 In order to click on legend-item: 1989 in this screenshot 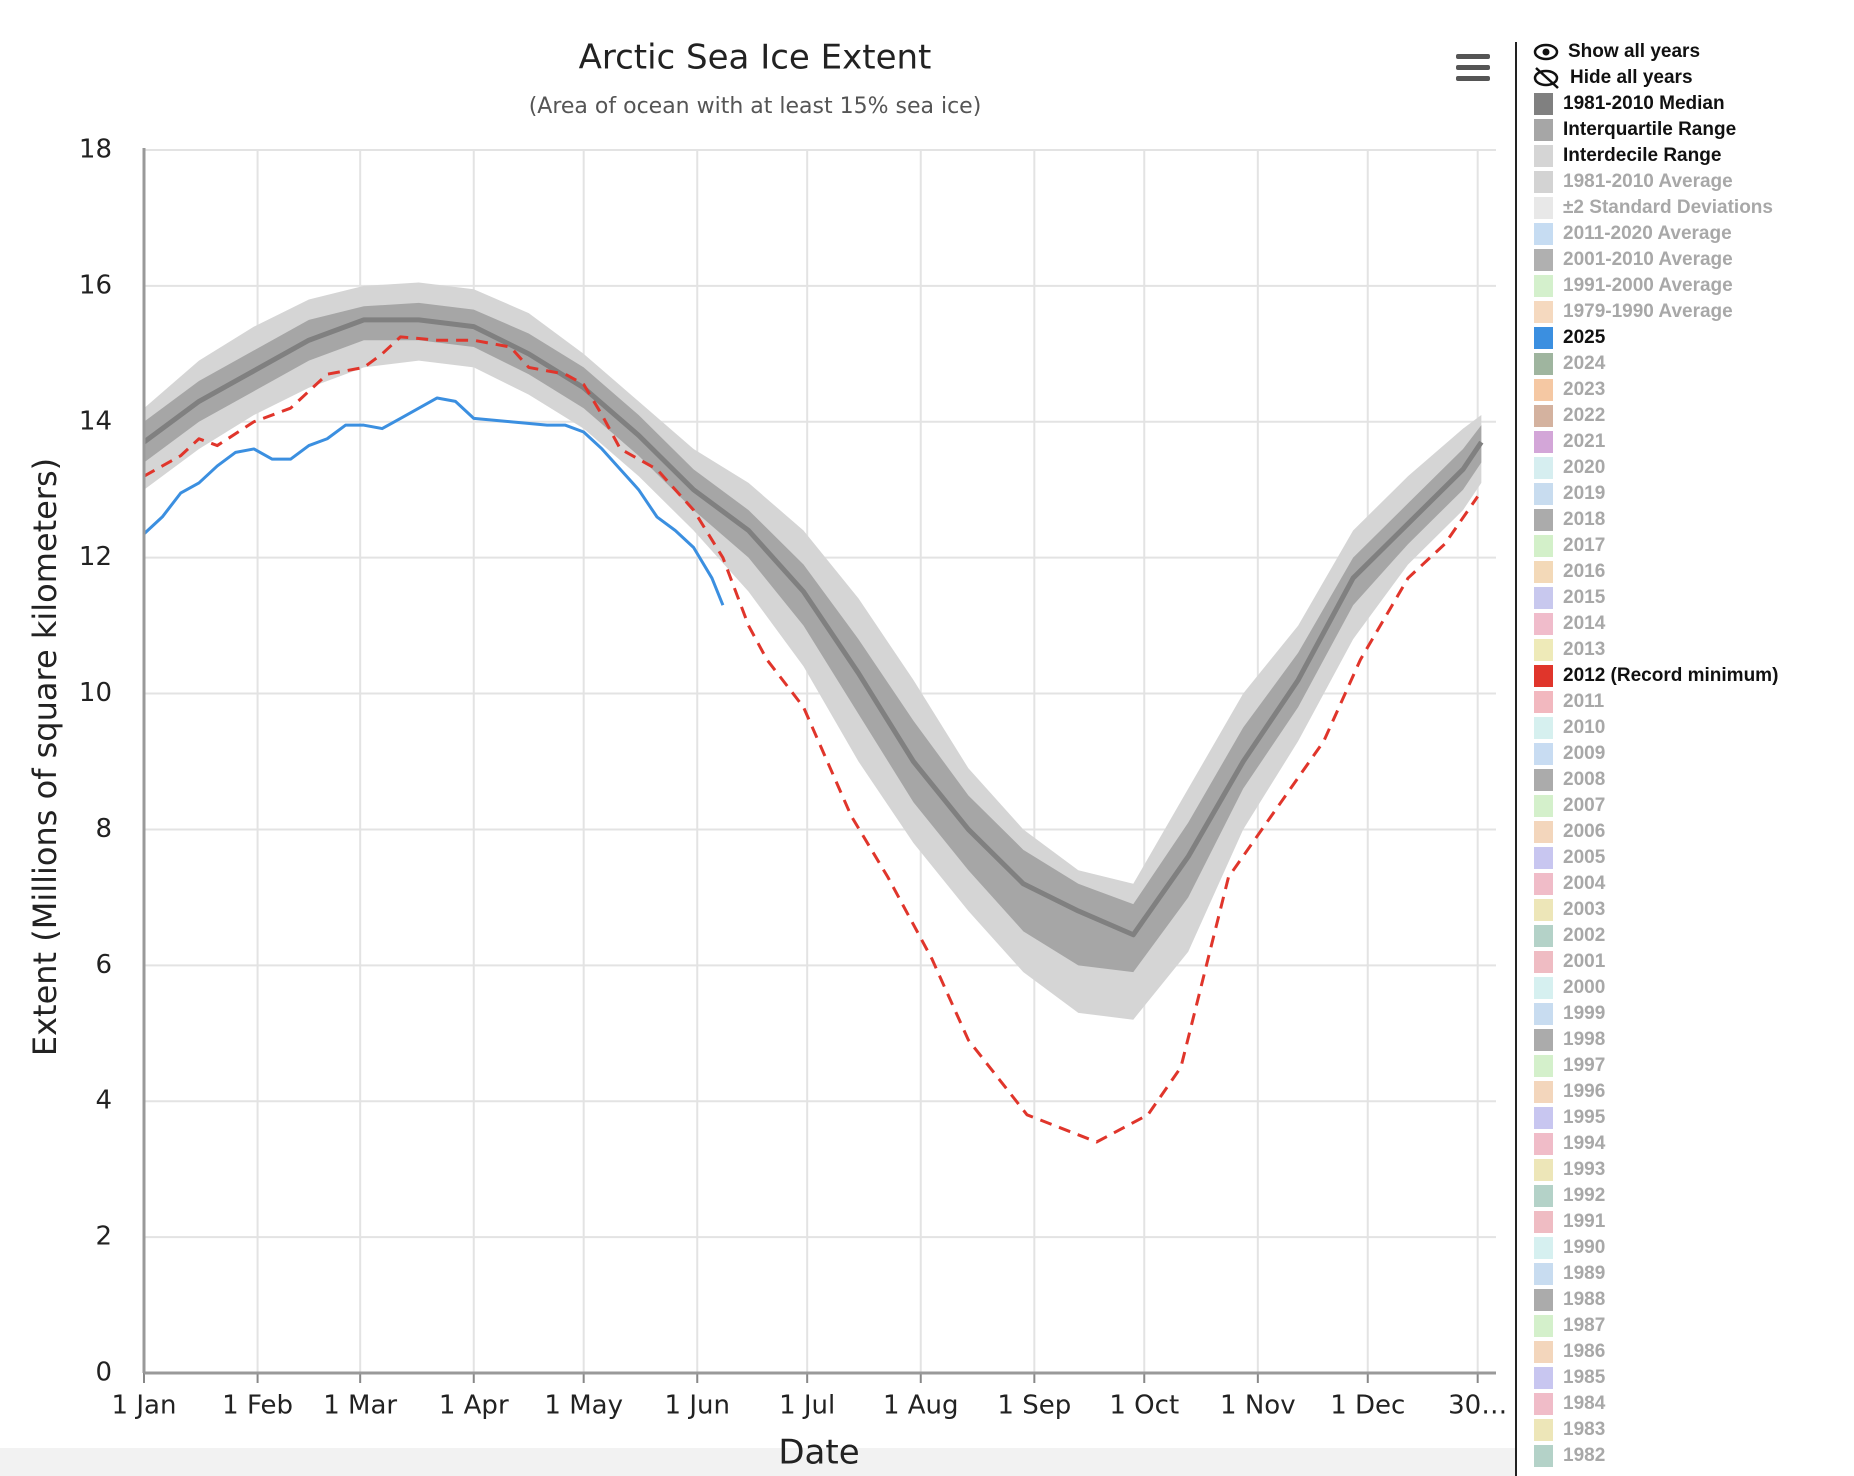, I will do `click(1569, 1274)`.